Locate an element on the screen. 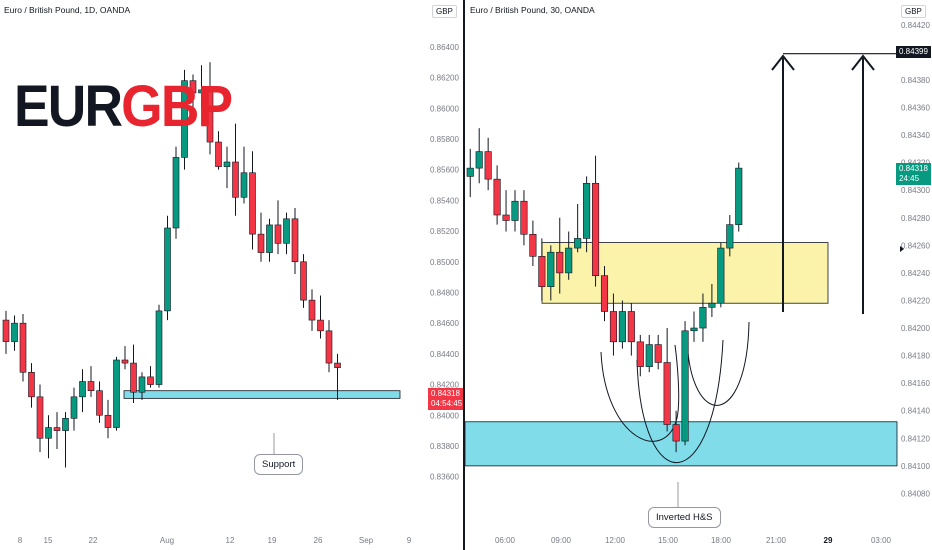 This screenshot has height=550, width=932. left-price-countdown: 04:54:45 is located at coordinates (447, 403).